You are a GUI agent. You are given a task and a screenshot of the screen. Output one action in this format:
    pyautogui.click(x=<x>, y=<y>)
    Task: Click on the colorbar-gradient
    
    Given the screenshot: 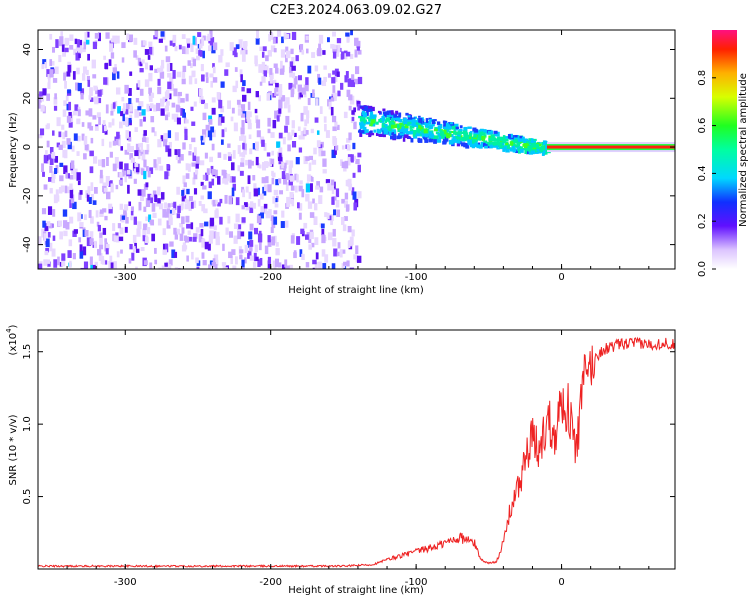 What is the action you would take?
    pyautogui.click(x=724, y=149)
    